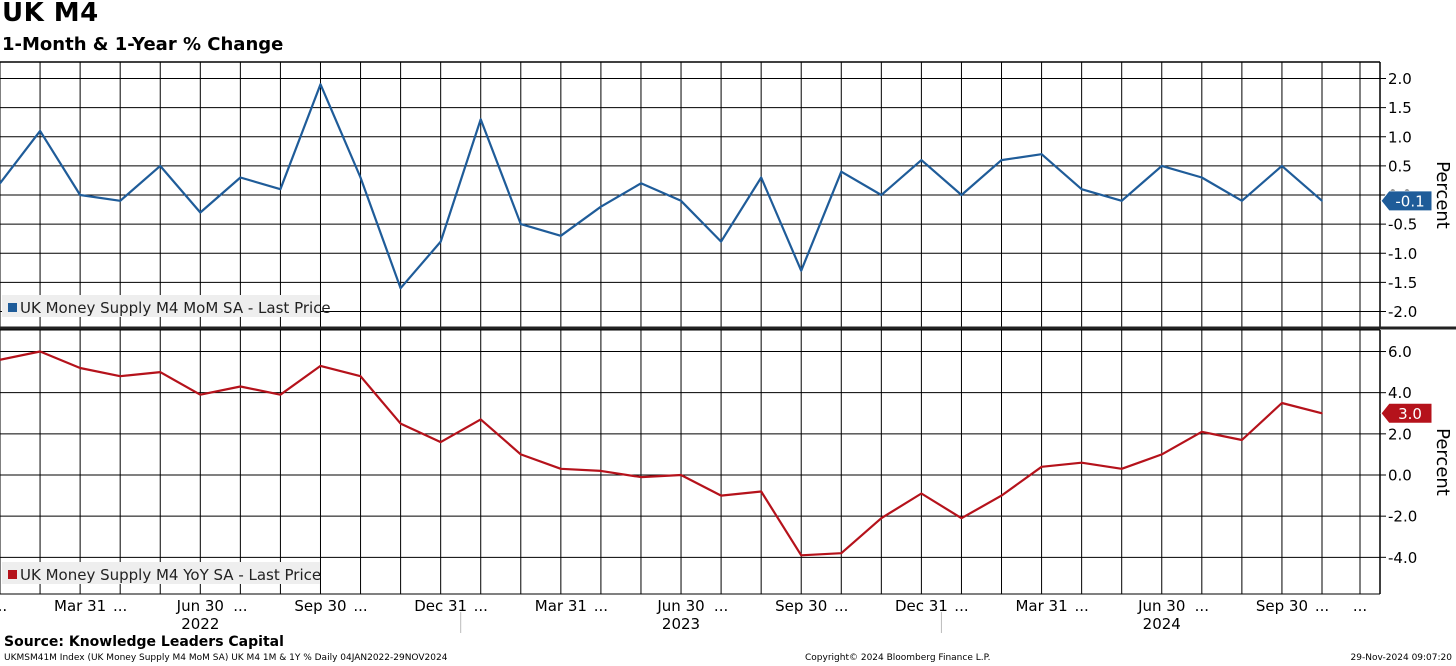 This screenshot has width=1456, height=666. What do you see at coordinates (144, 642) in the screenshot?
I see `source-note: Source: Knowledge Leaders Capital` at bounding box center [144, 642].